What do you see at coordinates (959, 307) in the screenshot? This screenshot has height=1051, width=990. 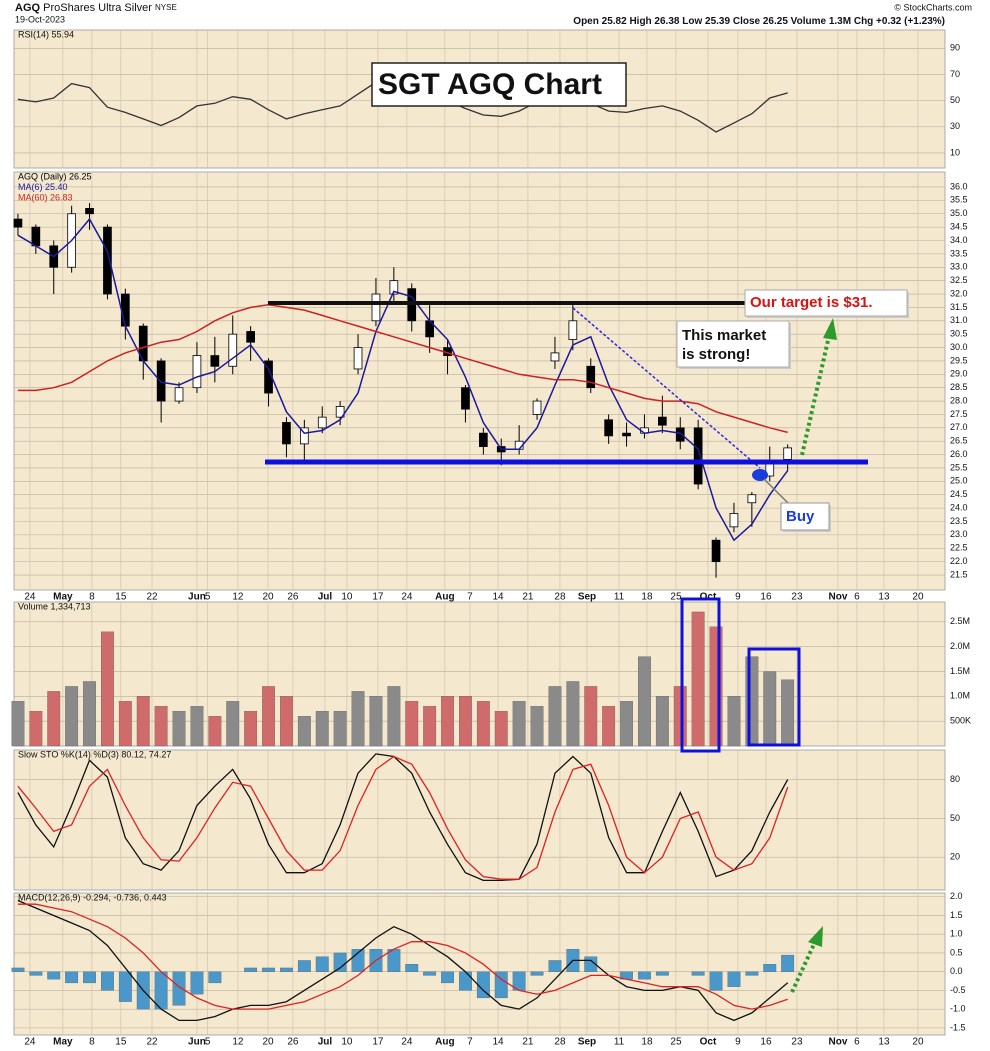 I see `y-tick-label: 31.5` at bounding box center [959, 307].